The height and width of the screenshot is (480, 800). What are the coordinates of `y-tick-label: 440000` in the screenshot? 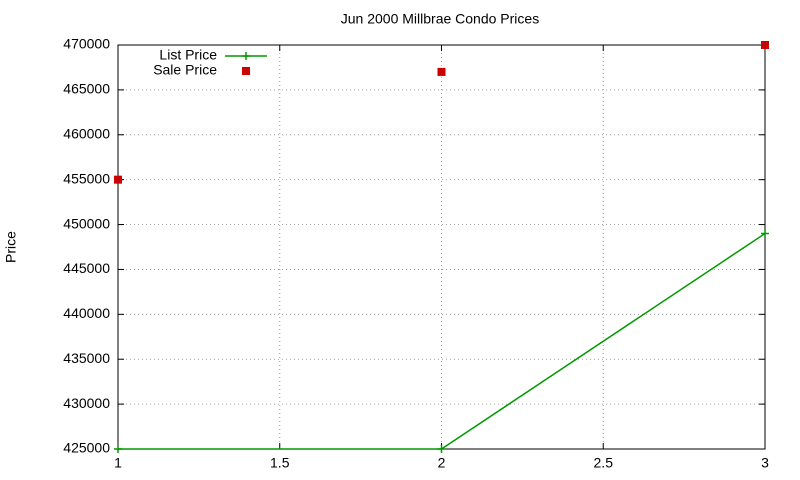 It's located at (86, 313).